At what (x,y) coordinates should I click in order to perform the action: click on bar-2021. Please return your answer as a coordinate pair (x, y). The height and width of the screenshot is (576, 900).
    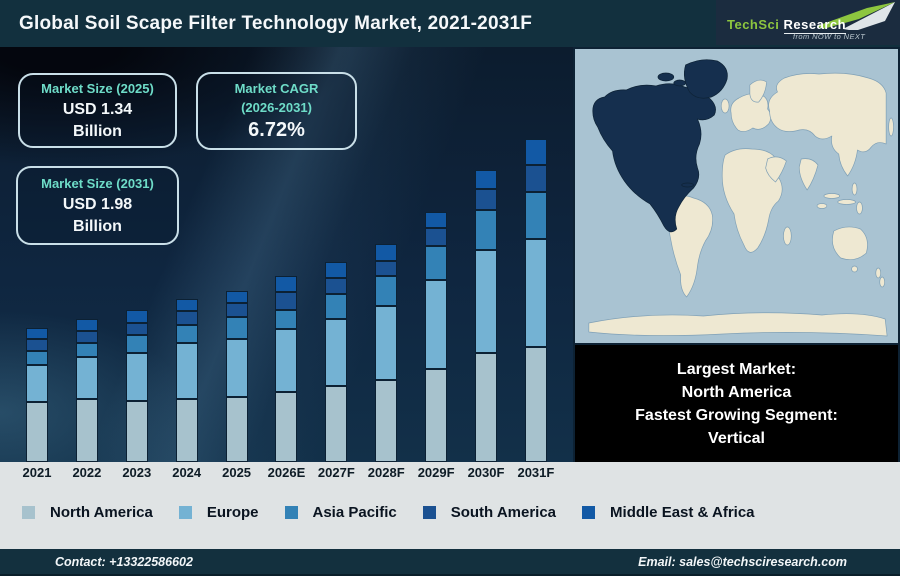
    Looking at the image, I should click on (37, 394).